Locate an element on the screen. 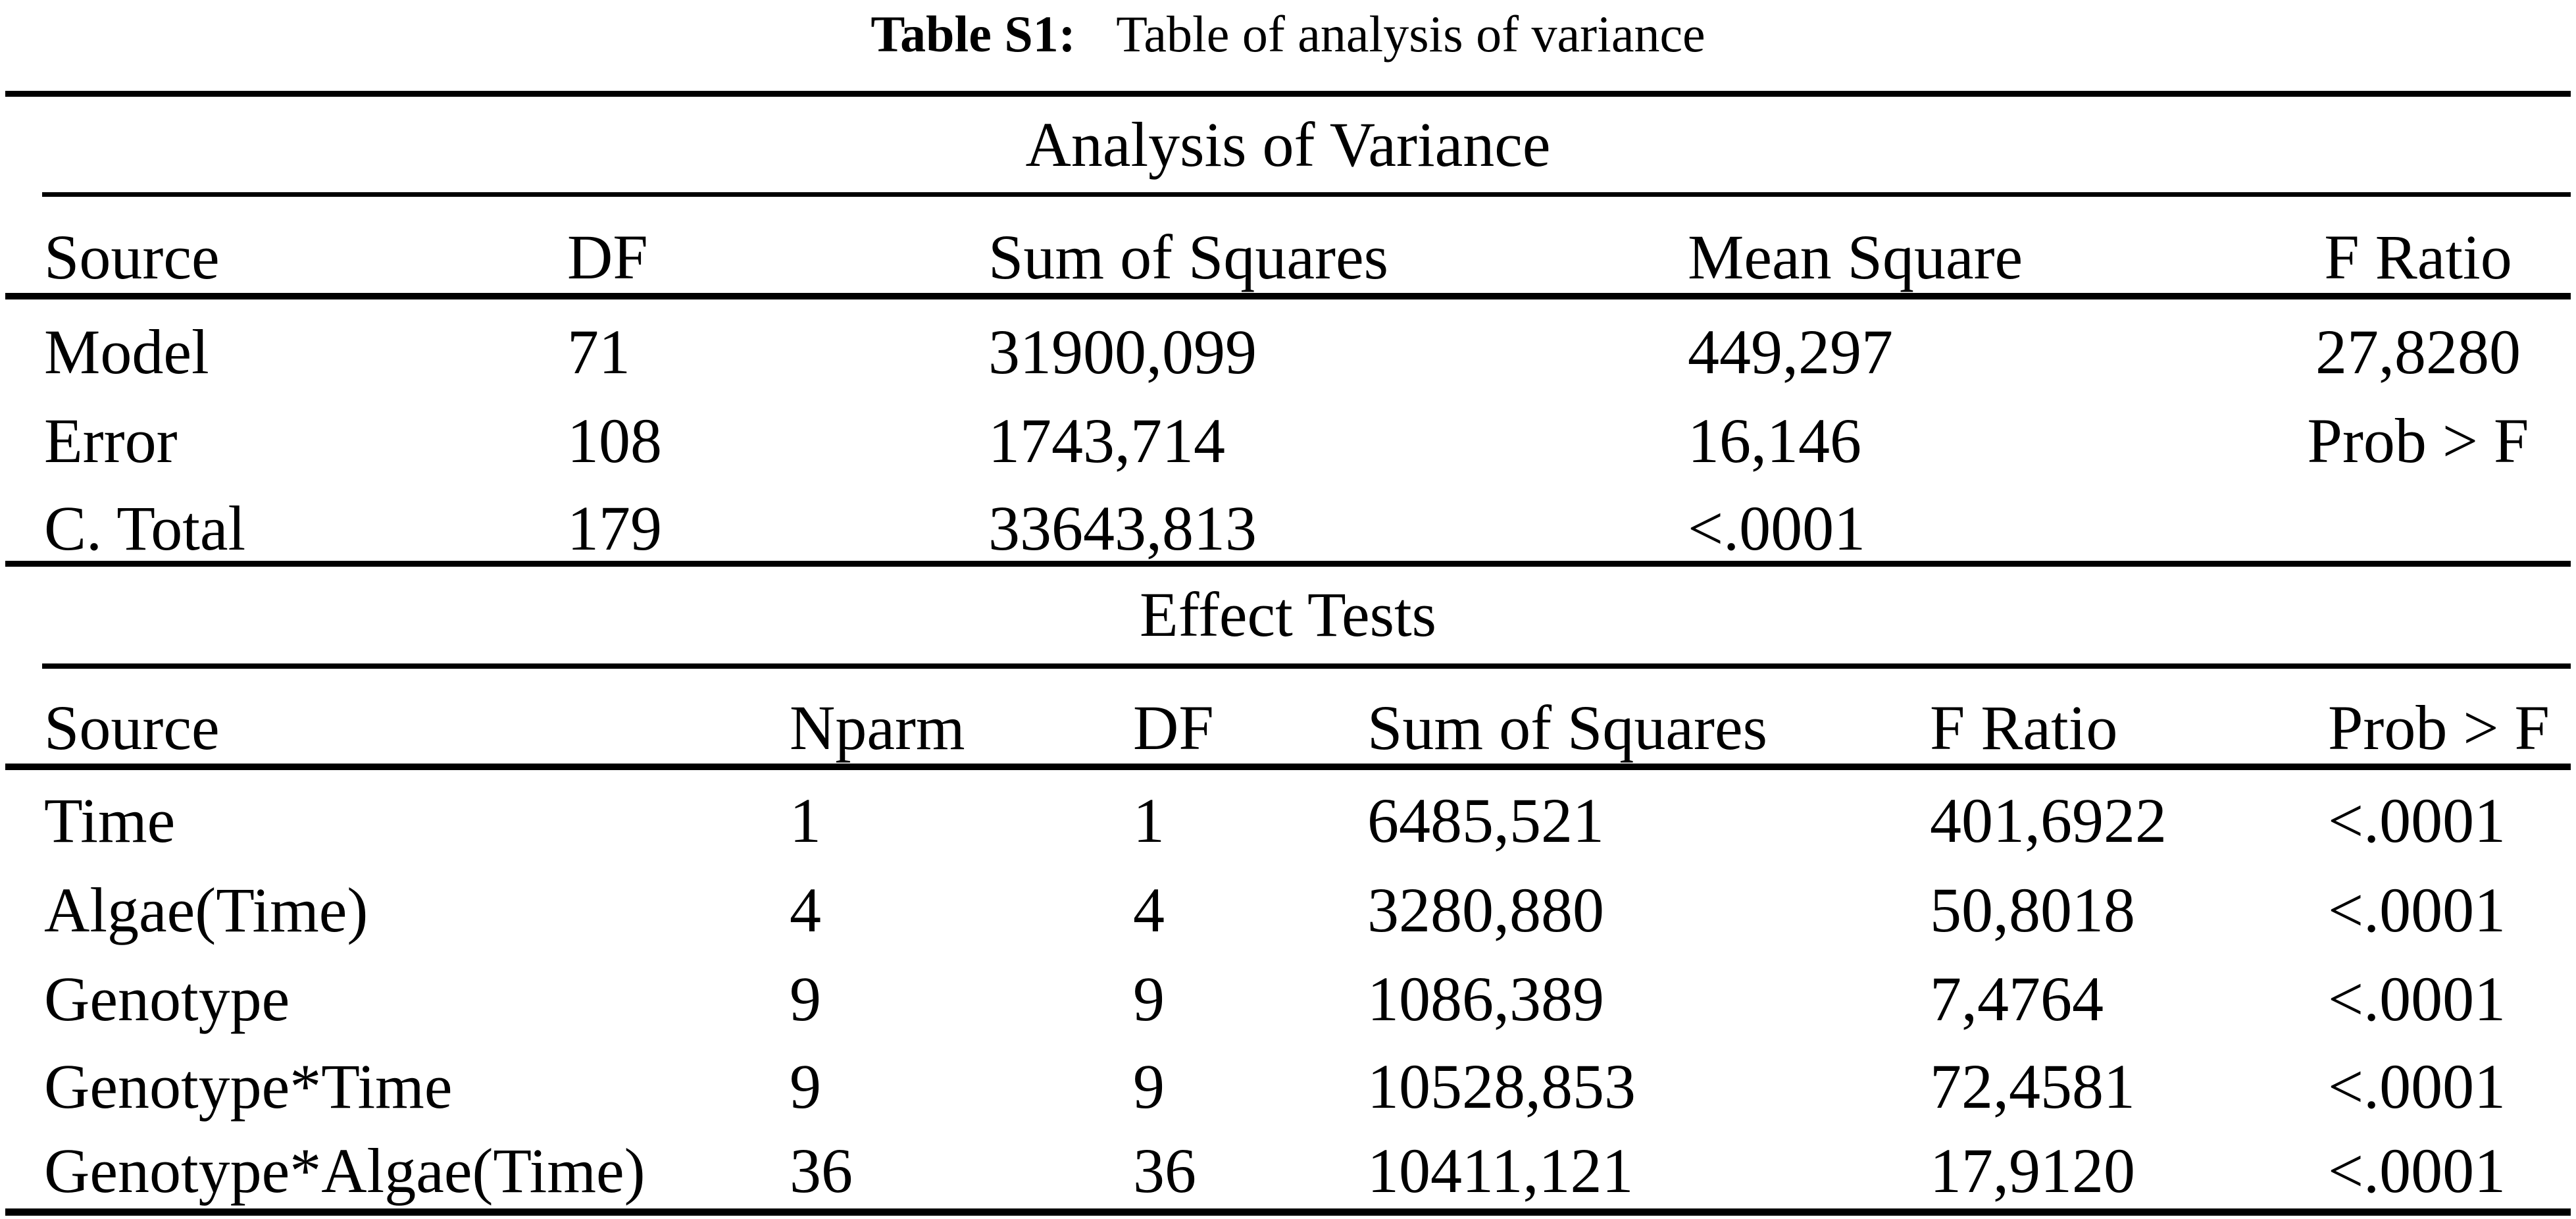 This screenshot has width=2576, height=1219. horizontal-rule-top is located at coordinates (1288, 94).